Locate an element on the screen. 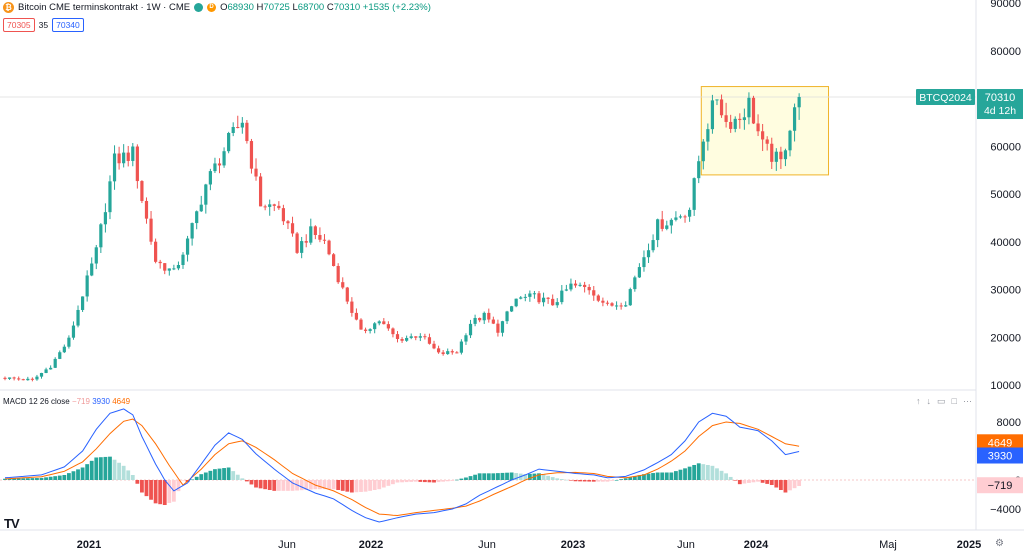 Image resolution: width=1024 pixels, height=557 pixels. sell-price-button: 70305 is located at coordinates (19, 25).